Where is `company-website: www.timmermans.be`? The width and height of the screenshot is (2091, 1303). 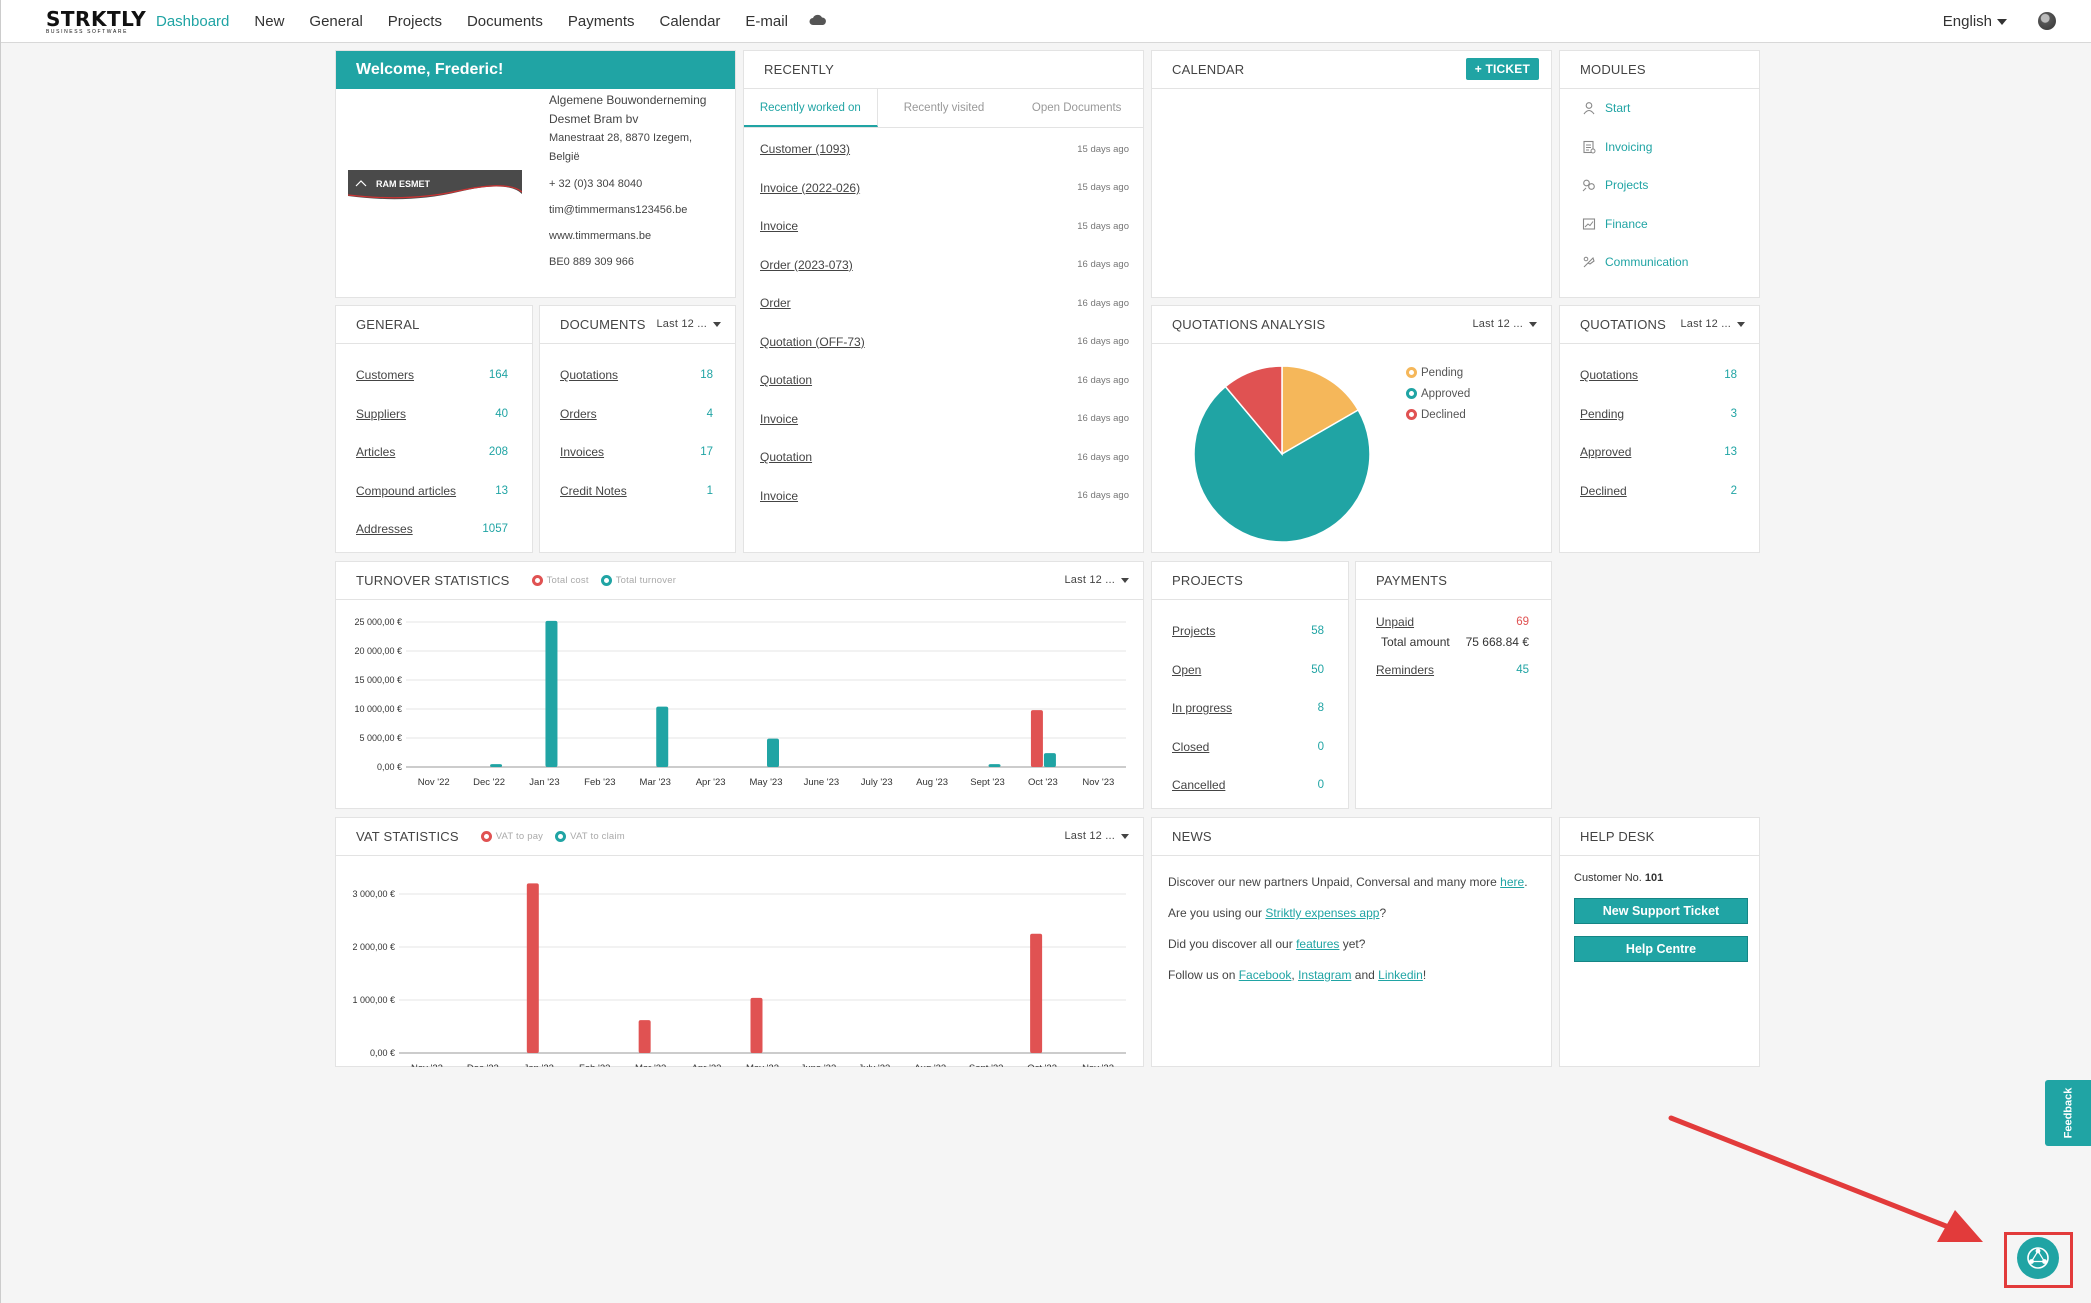 company-website: www.timmermans.be is located at coordinates (600, 236).